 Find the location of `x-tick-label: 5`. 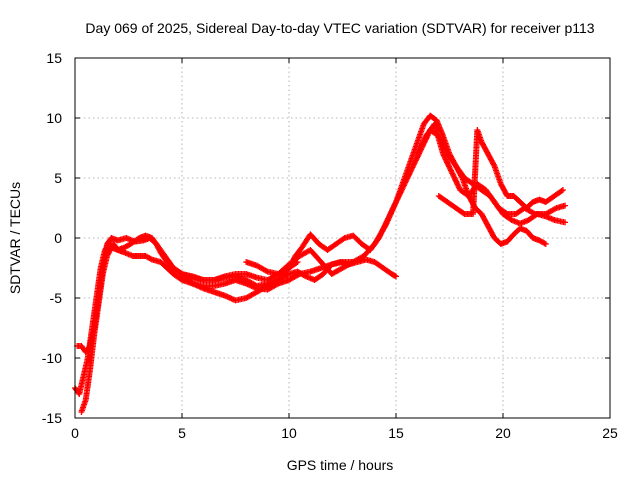

x-tick-label: 5 is located at coordinates (182, 433).